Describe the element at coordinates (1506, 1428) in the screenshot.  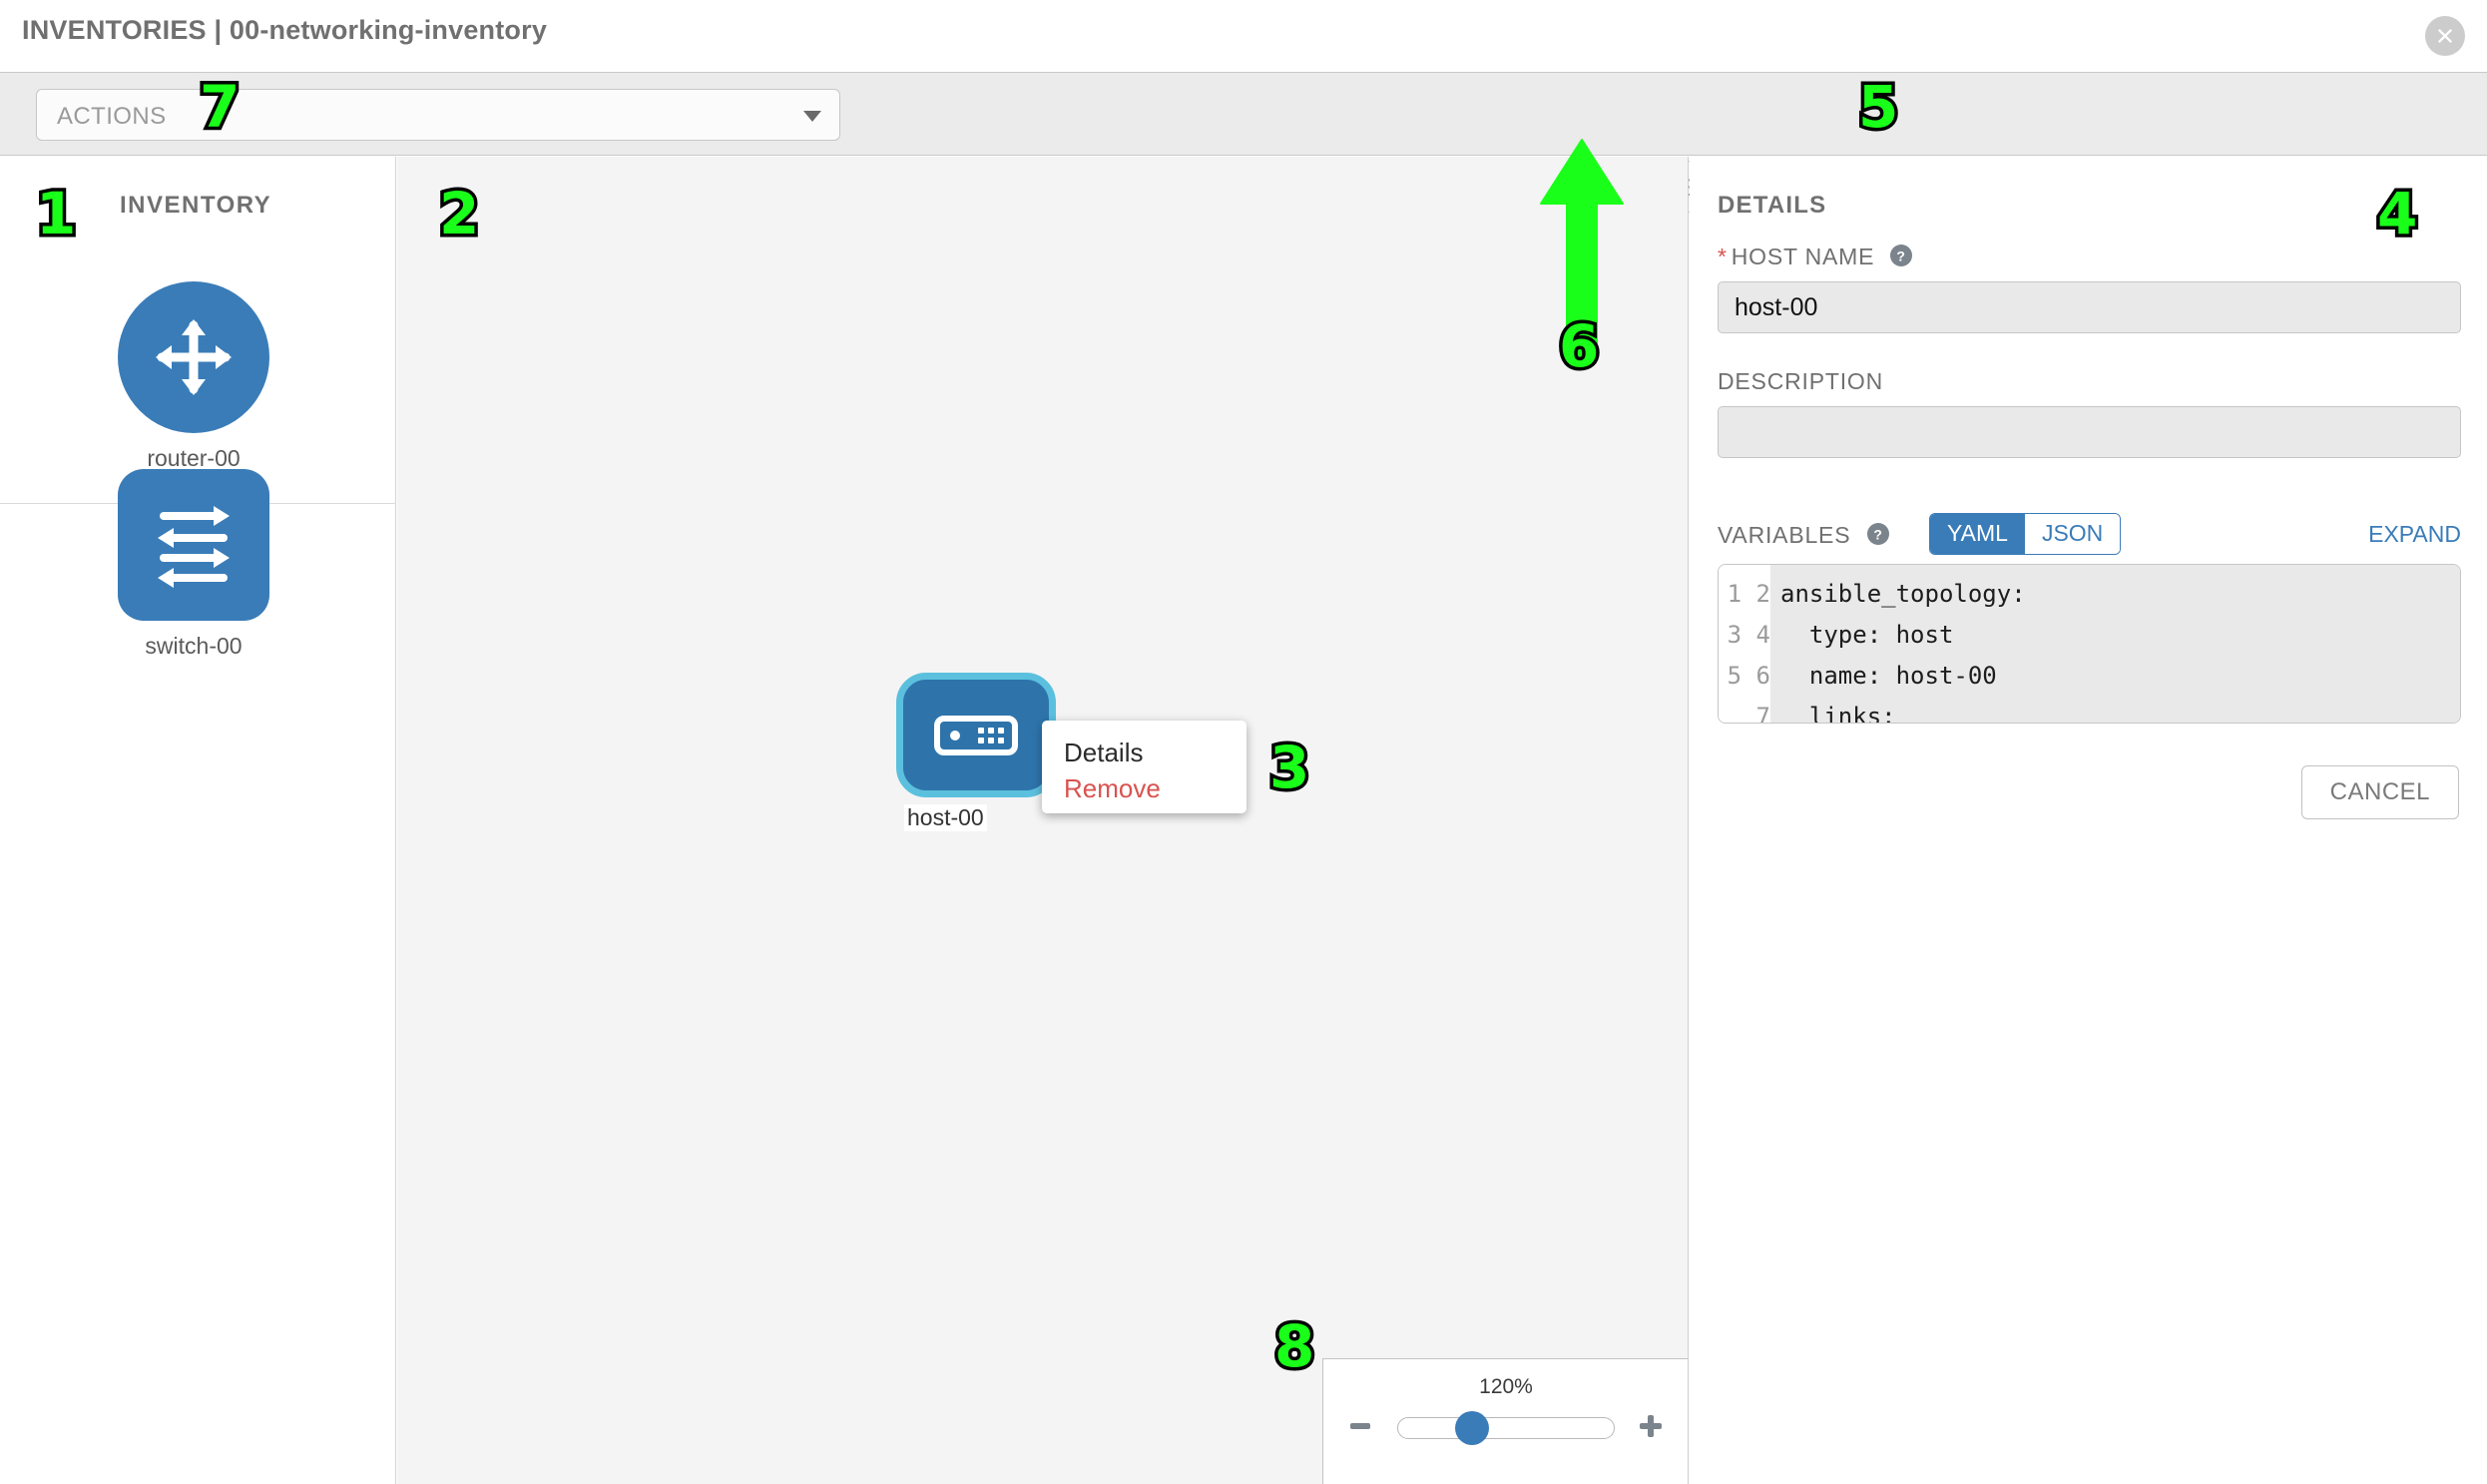
I see `zoom-slider-track` at that location.